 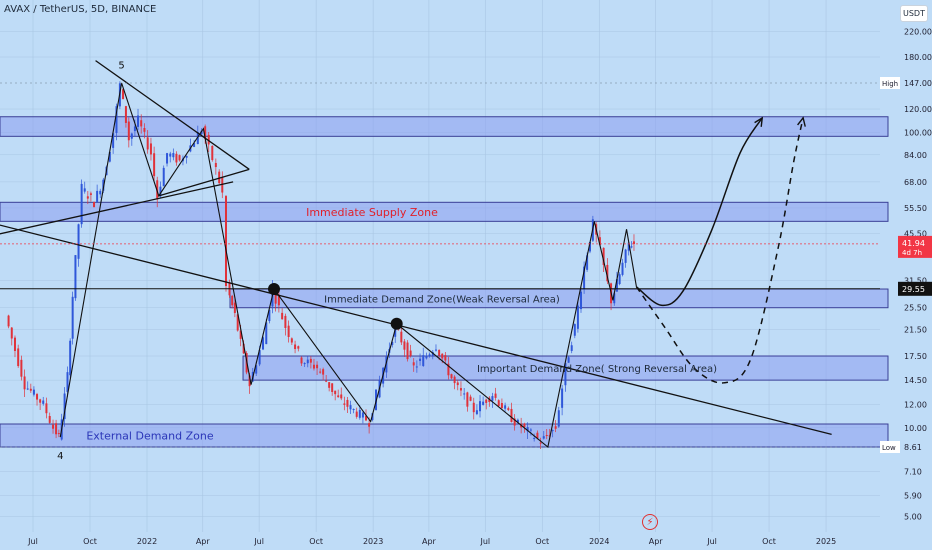 I want to click on pivot-marker, so click(x=396, y=323).